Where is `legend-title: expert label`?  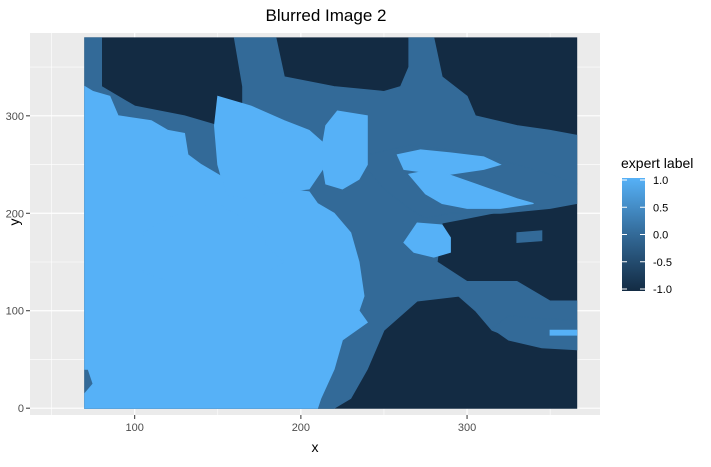
legend-title: expert label is located at coordinates (657, 163).